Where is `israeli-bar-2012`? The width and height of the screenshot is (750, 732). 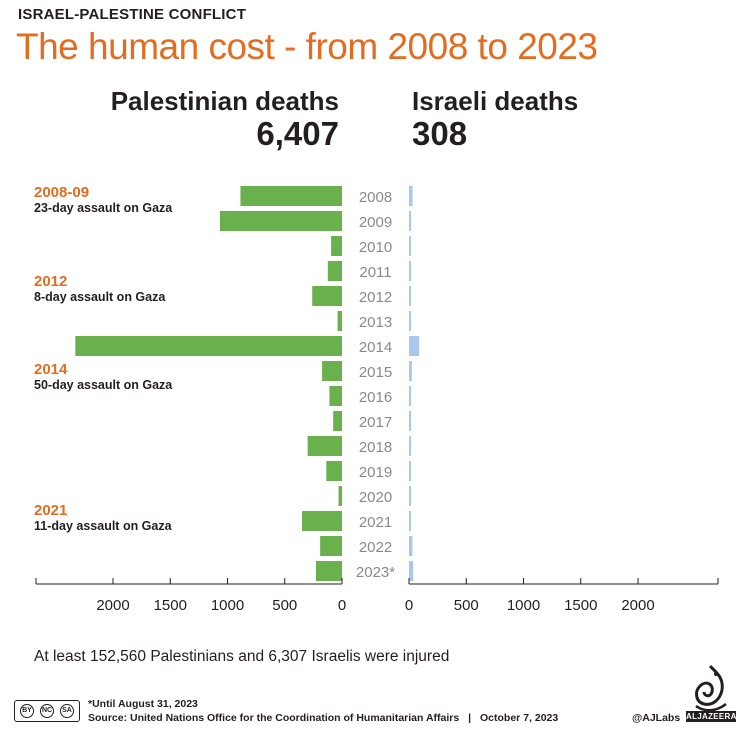 israeli-bar-2012 is located at coordinates (410, 296).